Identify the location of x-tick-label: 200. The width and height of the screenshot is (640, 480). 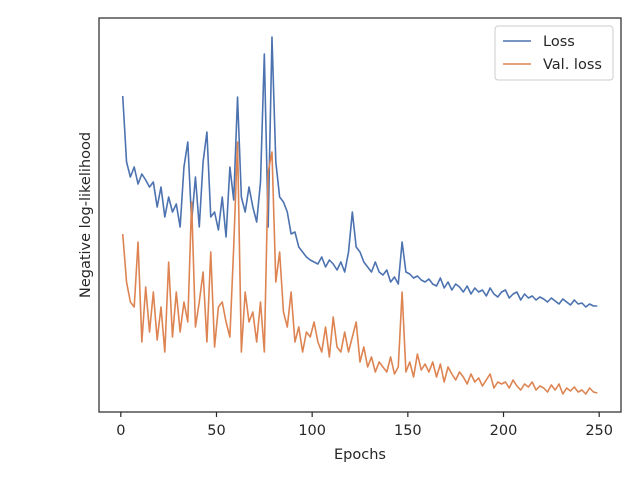
(504, 431).